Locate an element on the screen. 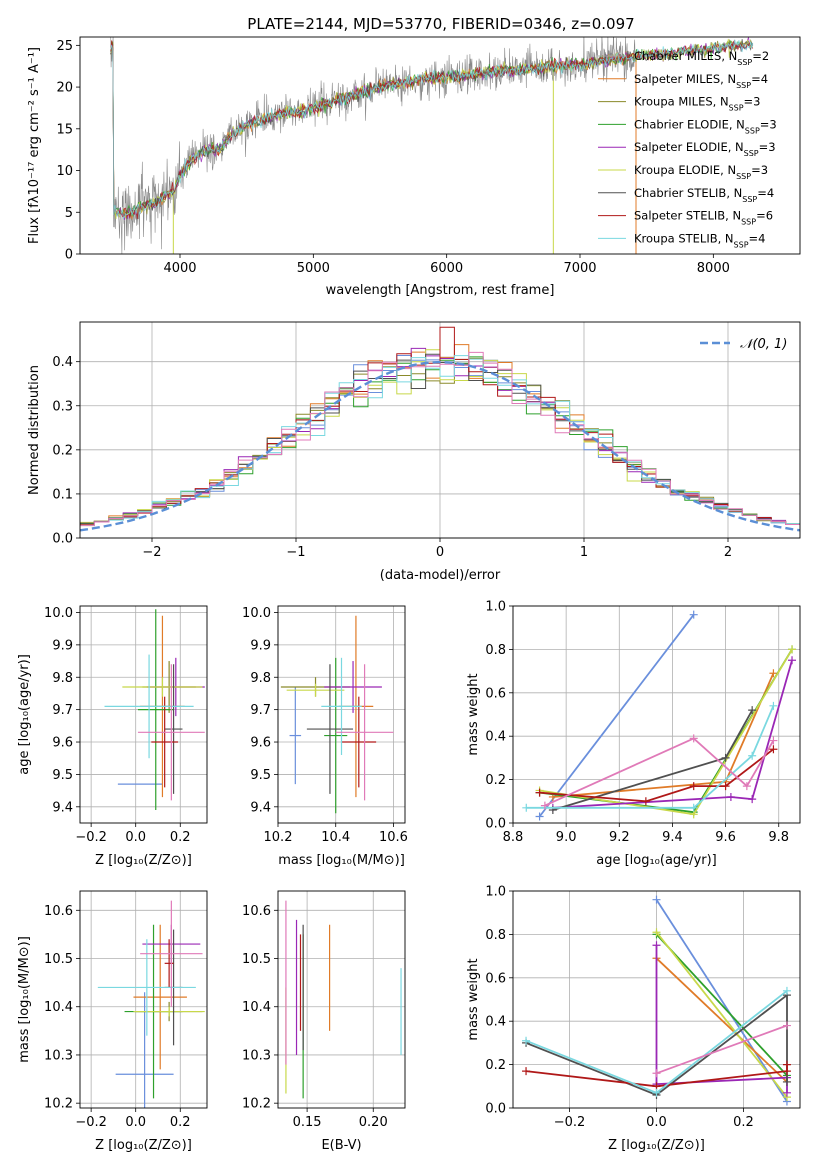 The height and width of the screenshot is (1170, 819). age_vs_Z-xtick-label: 0.0 is located at coordinates (135, 837).